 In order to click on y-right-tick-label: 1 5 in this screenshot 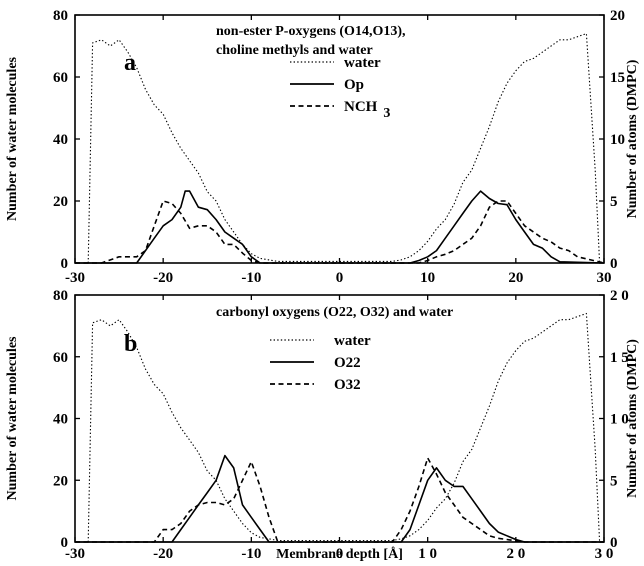, I will do `click(619, 358)`.